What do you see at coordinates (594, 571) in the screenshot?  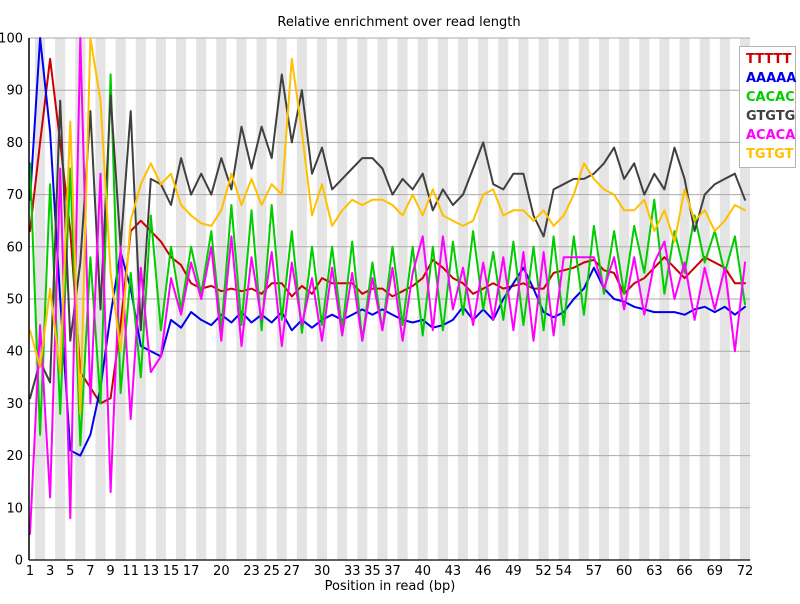 I see `x-tick-label: 57` at bounding box center [594, 571].